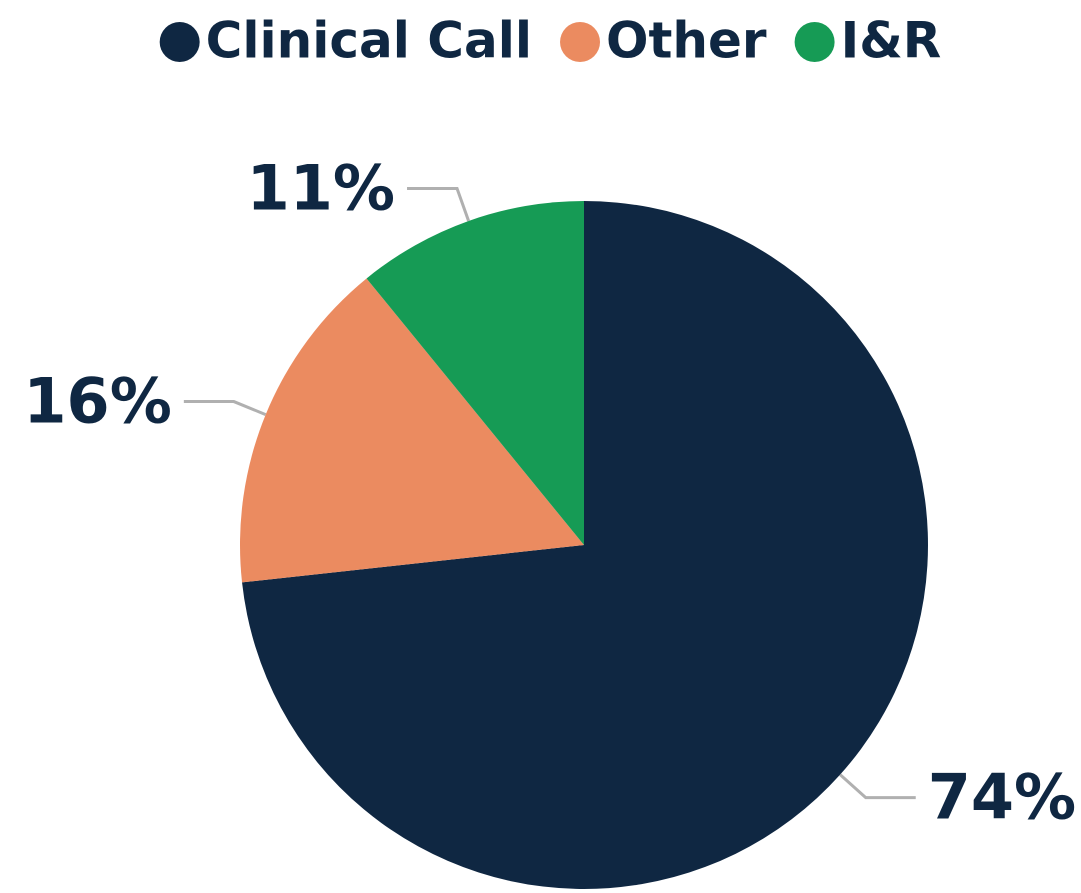 The width and height of the screenshot is (1081, 893). Describe the element at coordinates (891, 41) in the screenshot. I see `legend-label: I&R` at that location.